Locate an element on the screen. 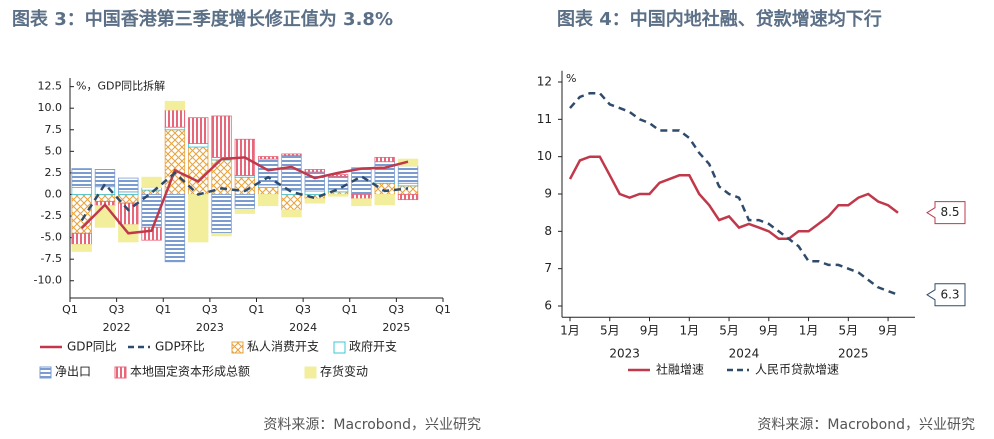 The image size is (994, 439). y-tick-label: -10.0 is located at coordinates (48, 280).